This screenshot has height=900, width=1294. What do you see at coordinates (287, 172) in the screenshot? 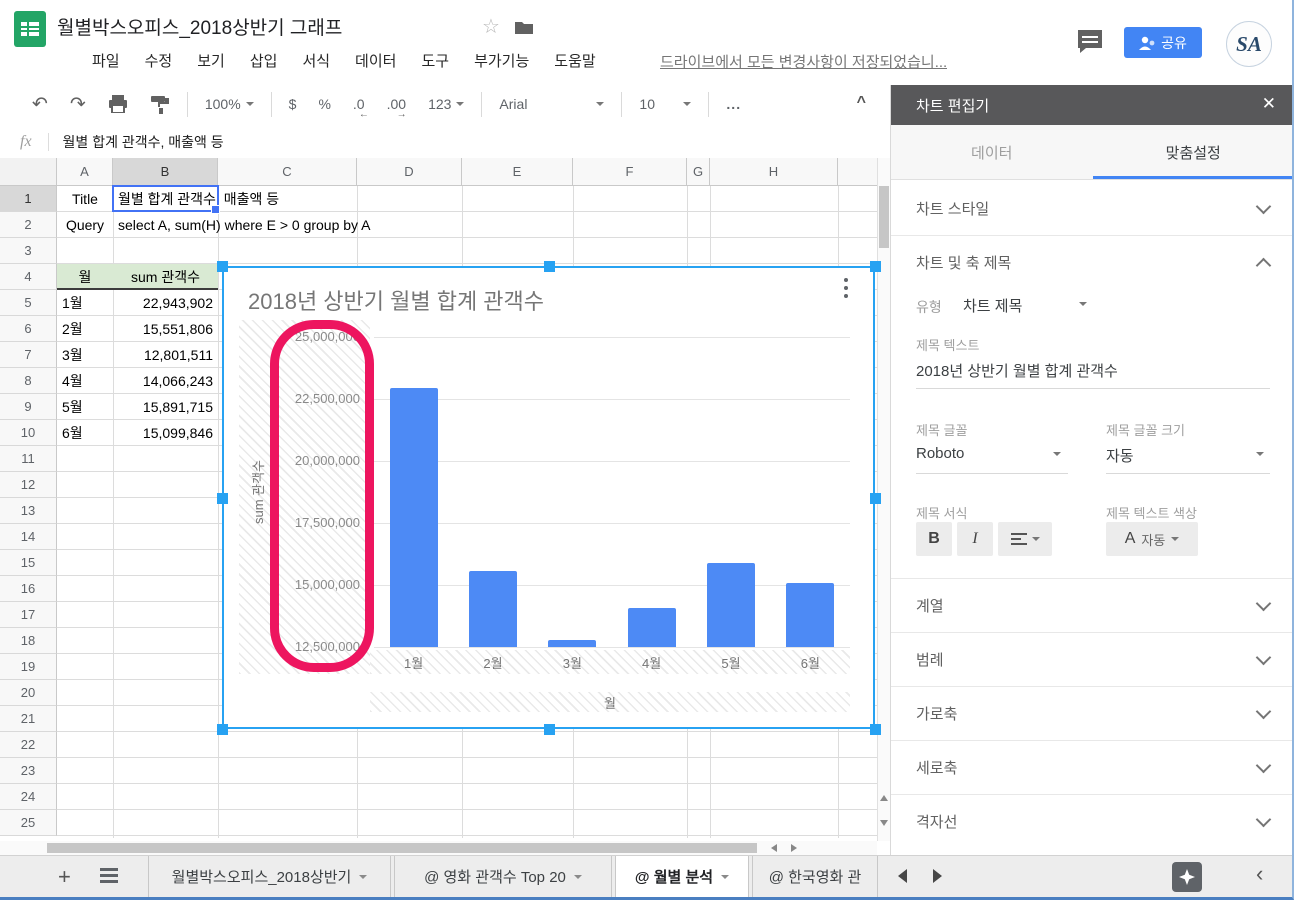
I see `column-header-C: C` at bounding box center [287, 172].